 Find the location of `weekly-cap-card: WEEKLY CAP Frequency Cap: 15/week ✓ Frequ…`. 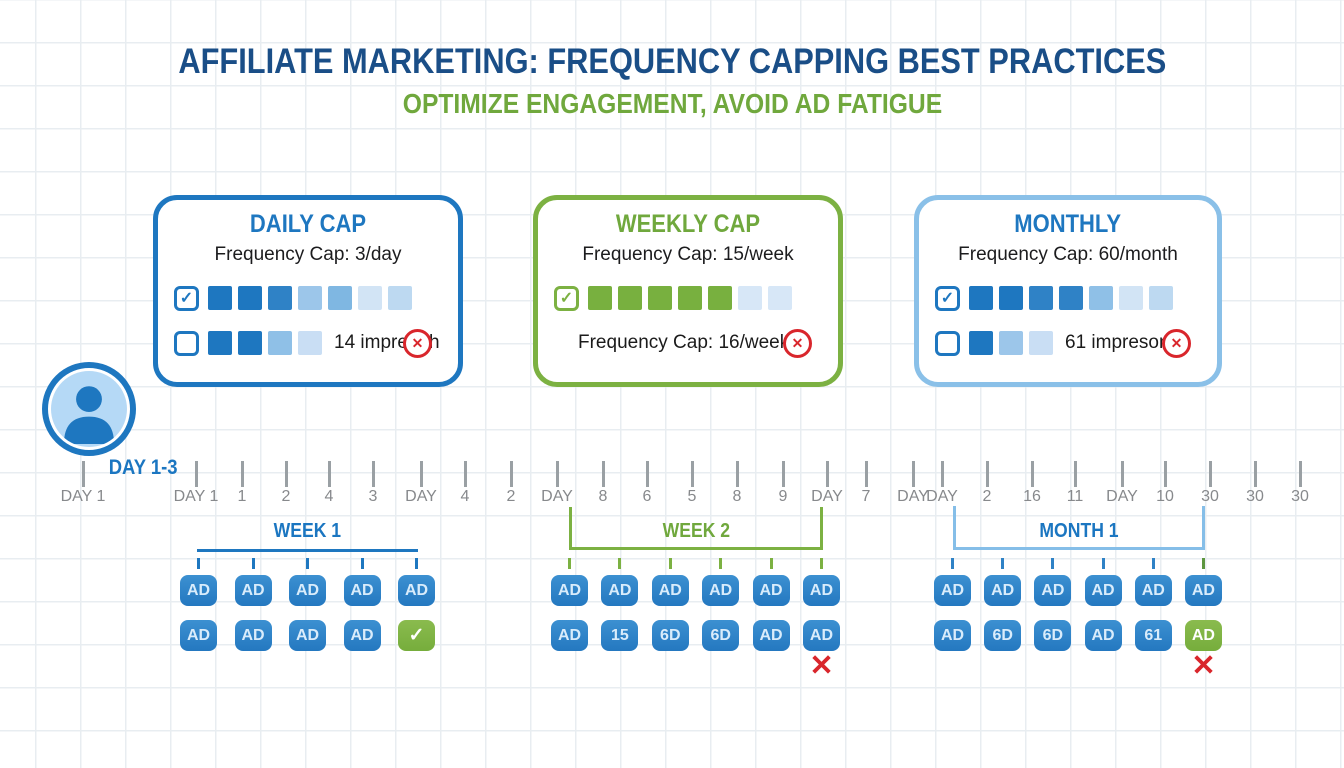

weekly-cap-card: WEEKLY CAP Frequency Cap: 15/week ✓ Frequ… is located at coordinates (688, 291).